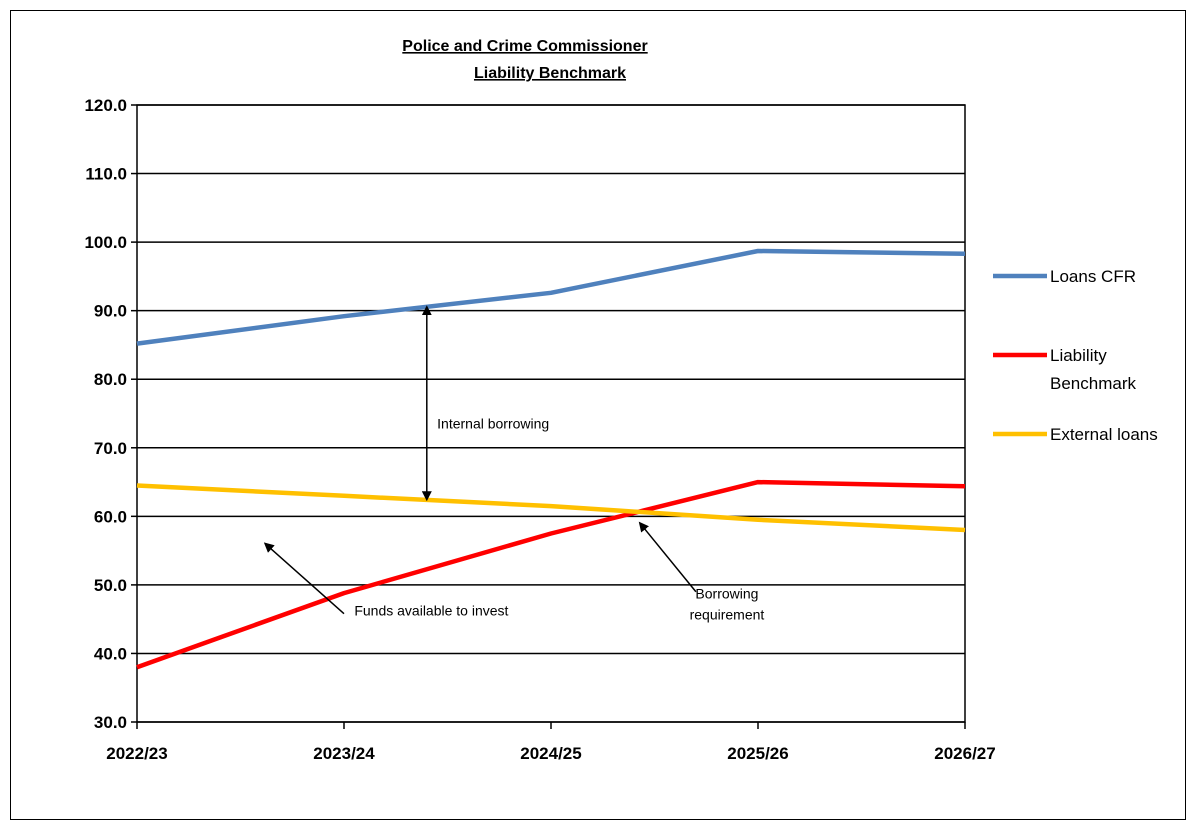  I want to click on y-tick-label: 120.0, so click(105, 105).